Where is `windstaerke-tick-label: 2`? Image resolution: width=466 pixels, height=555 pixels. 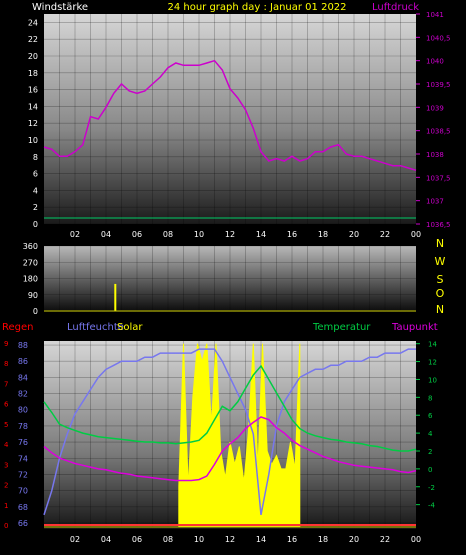 windstaerke-tick-label: 2 is located at coordinates (35, 207).